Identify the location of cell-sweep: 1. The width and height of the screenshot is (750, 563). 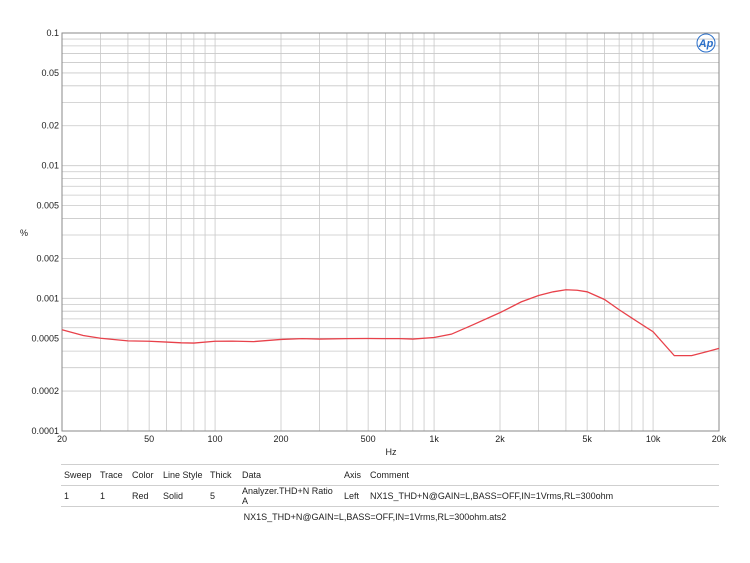
(79, 496).